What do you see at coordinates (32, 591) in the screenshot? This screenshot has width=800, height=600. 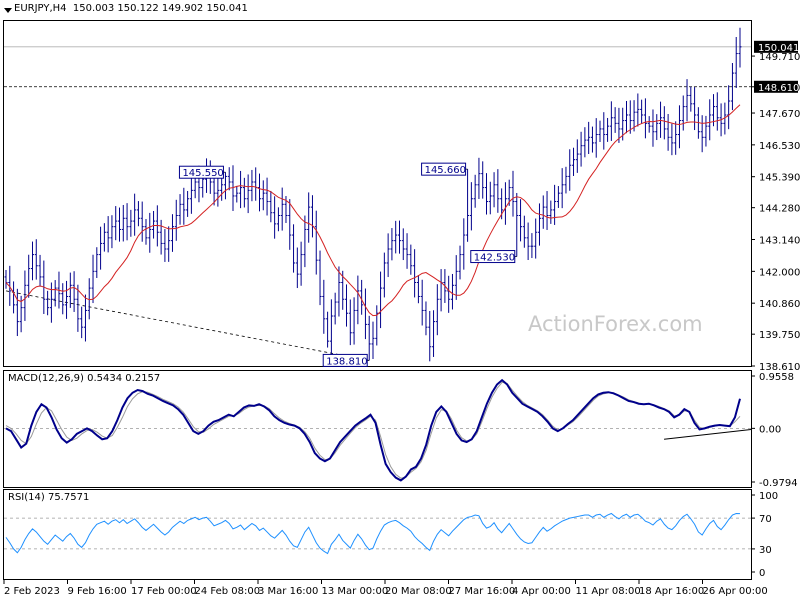 I see `x-axis-label: 2 Feb 2023` at bounding box center [32, 591].